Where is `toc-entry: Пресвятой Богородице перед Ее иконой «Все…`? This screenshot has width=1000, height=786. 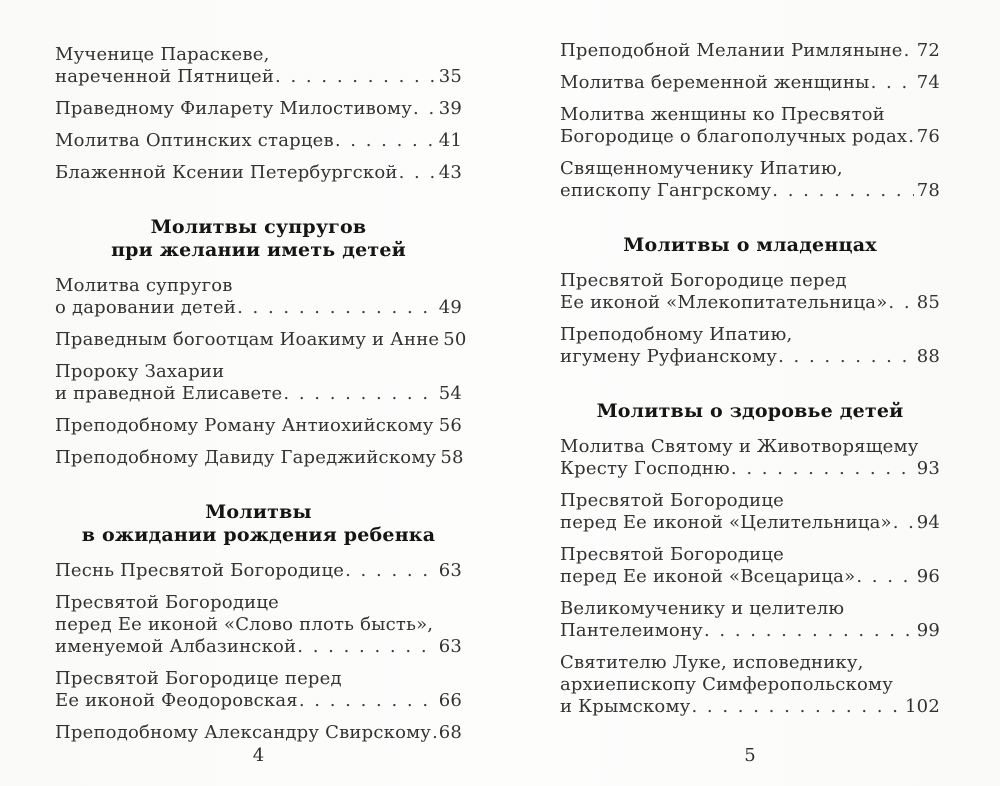
toc-entry: Пресвятой Богородице перед Ее иконой «Все… is located at coordinates (750, 566).